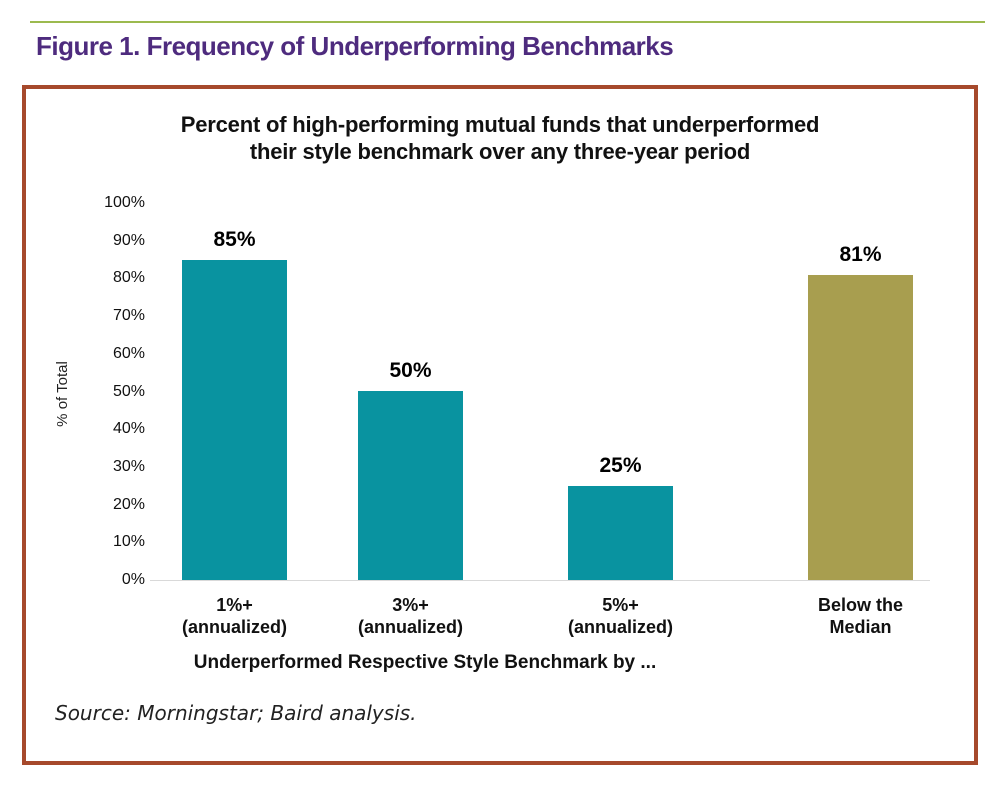 Image resolution: width=1000 pixels, height=792 pixels. I want to click on y-tick-label: 30%, so click(128, 466).